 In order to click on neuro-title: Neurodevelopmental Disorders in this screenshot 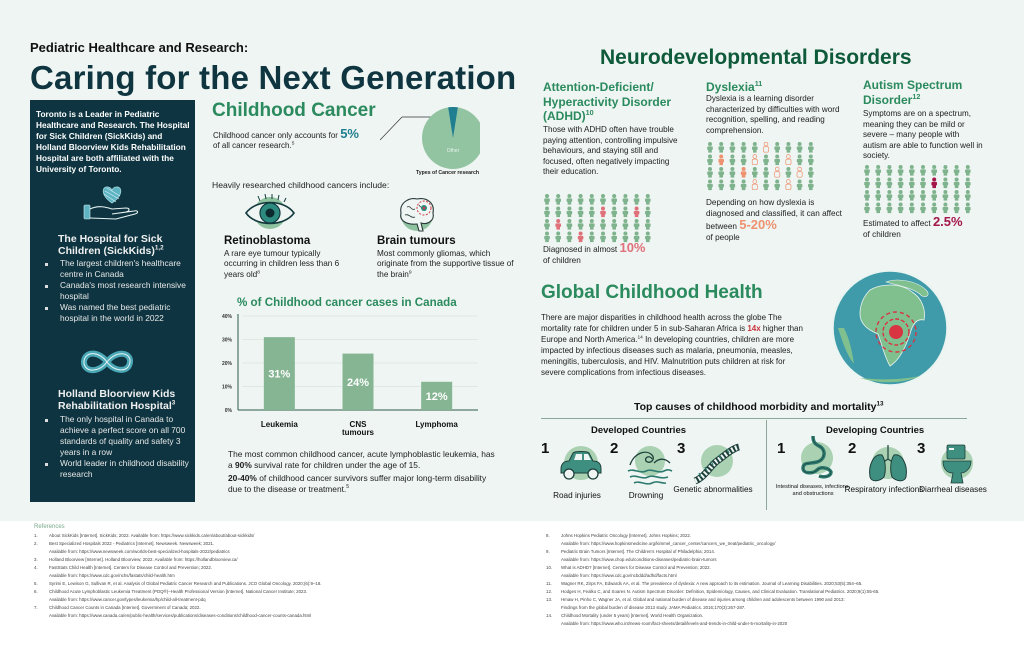, I will do `click(756, 57)`.